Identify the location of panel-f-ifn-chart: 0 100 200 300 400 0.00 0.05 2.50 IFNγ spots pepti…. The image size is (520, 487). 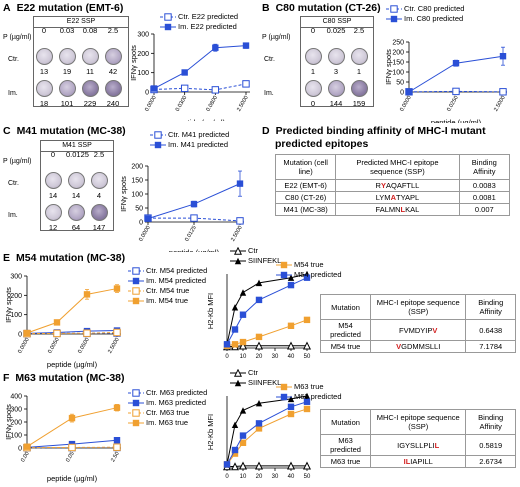
(62, 438).